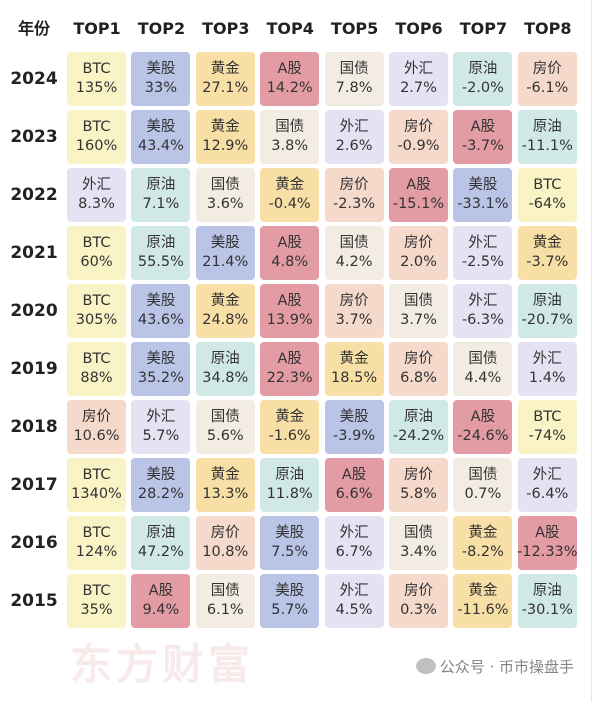  What do you see at coordinates (418, 253) in the screenshot?
I see `asset-cell: 房价 2.0%` at bounding box center [418, 253].